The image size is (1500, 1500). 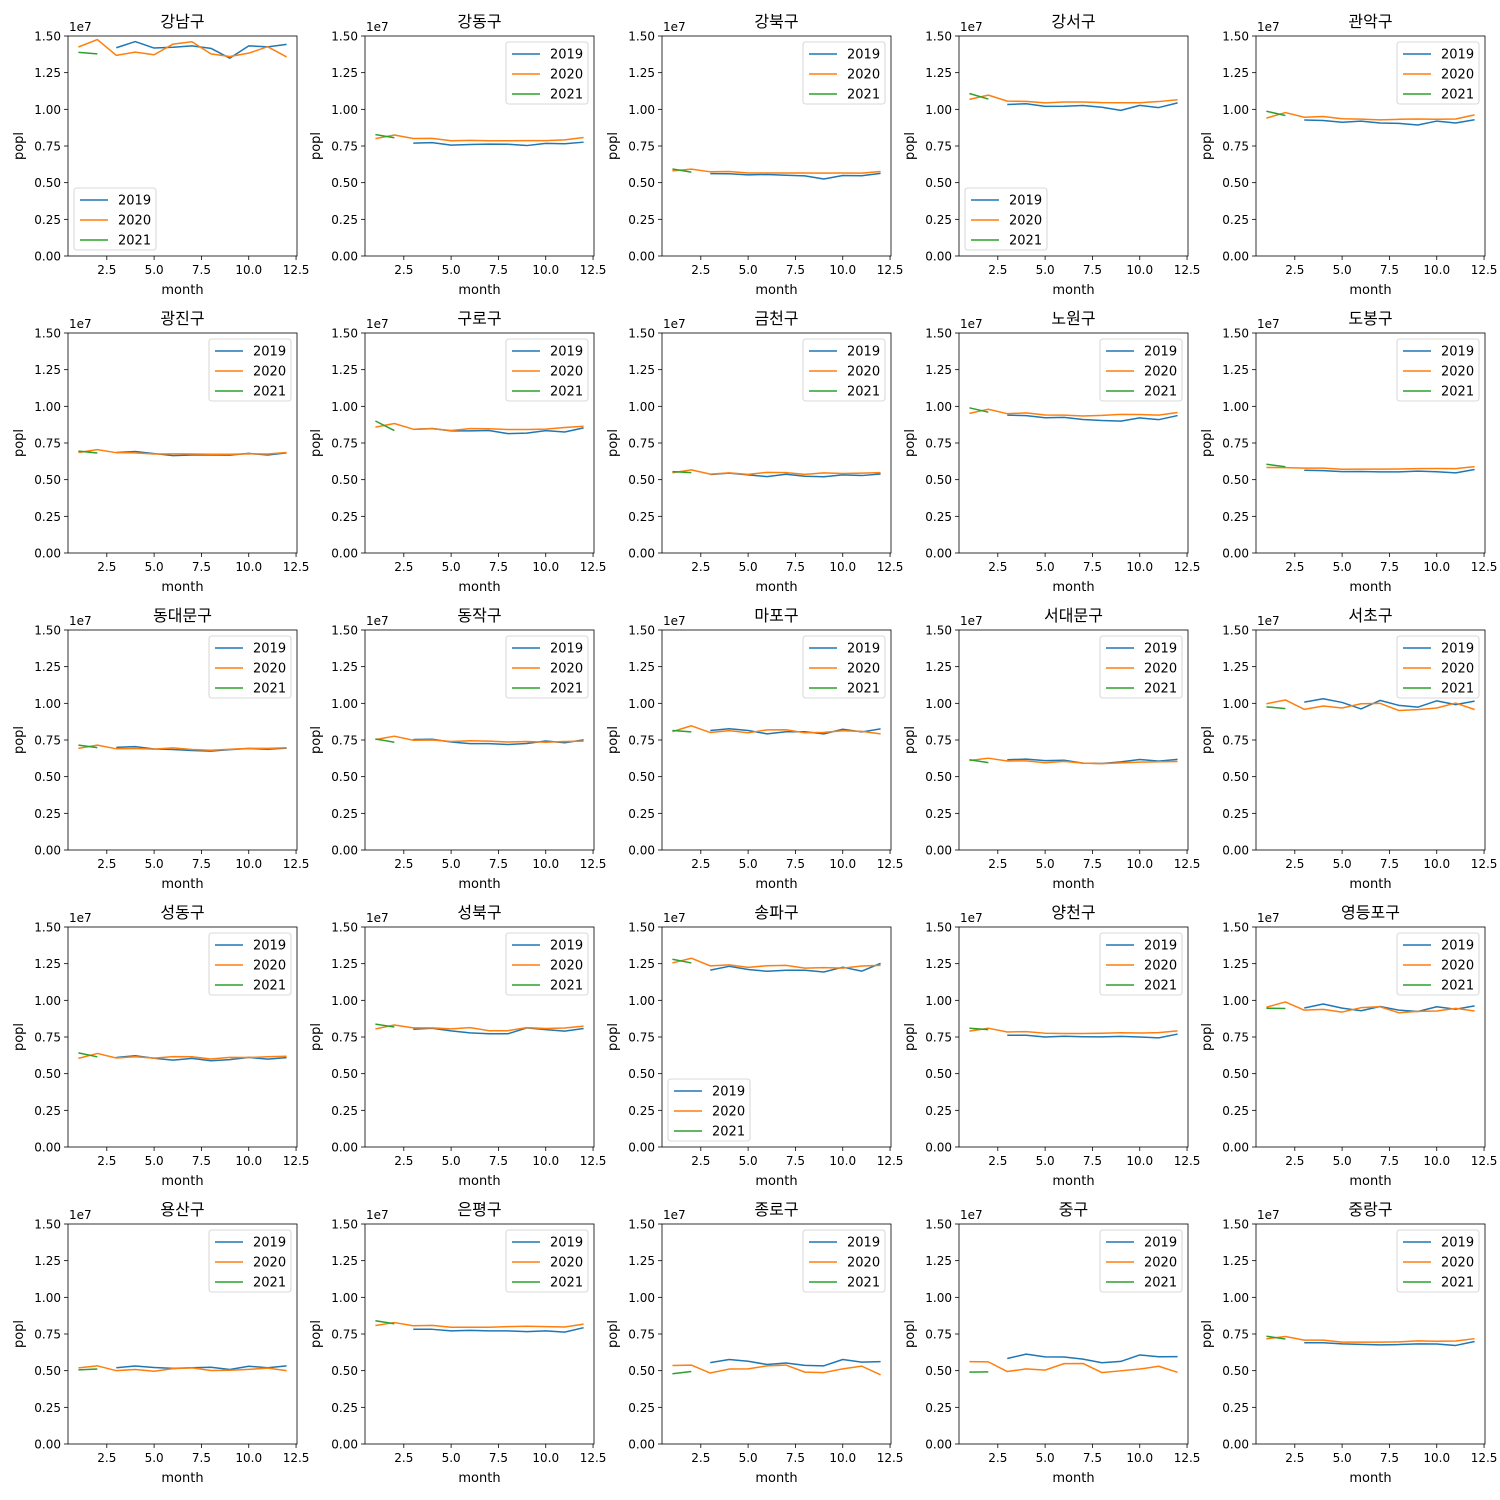 I want to click on y-tick-label: 0.00, so click(x=938, y=257).